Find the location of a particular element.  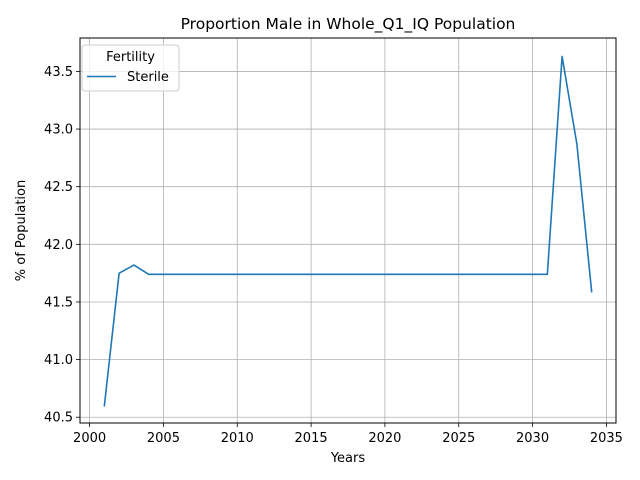

y-tick-label: 43.0 is located at coordinates (58, 130).